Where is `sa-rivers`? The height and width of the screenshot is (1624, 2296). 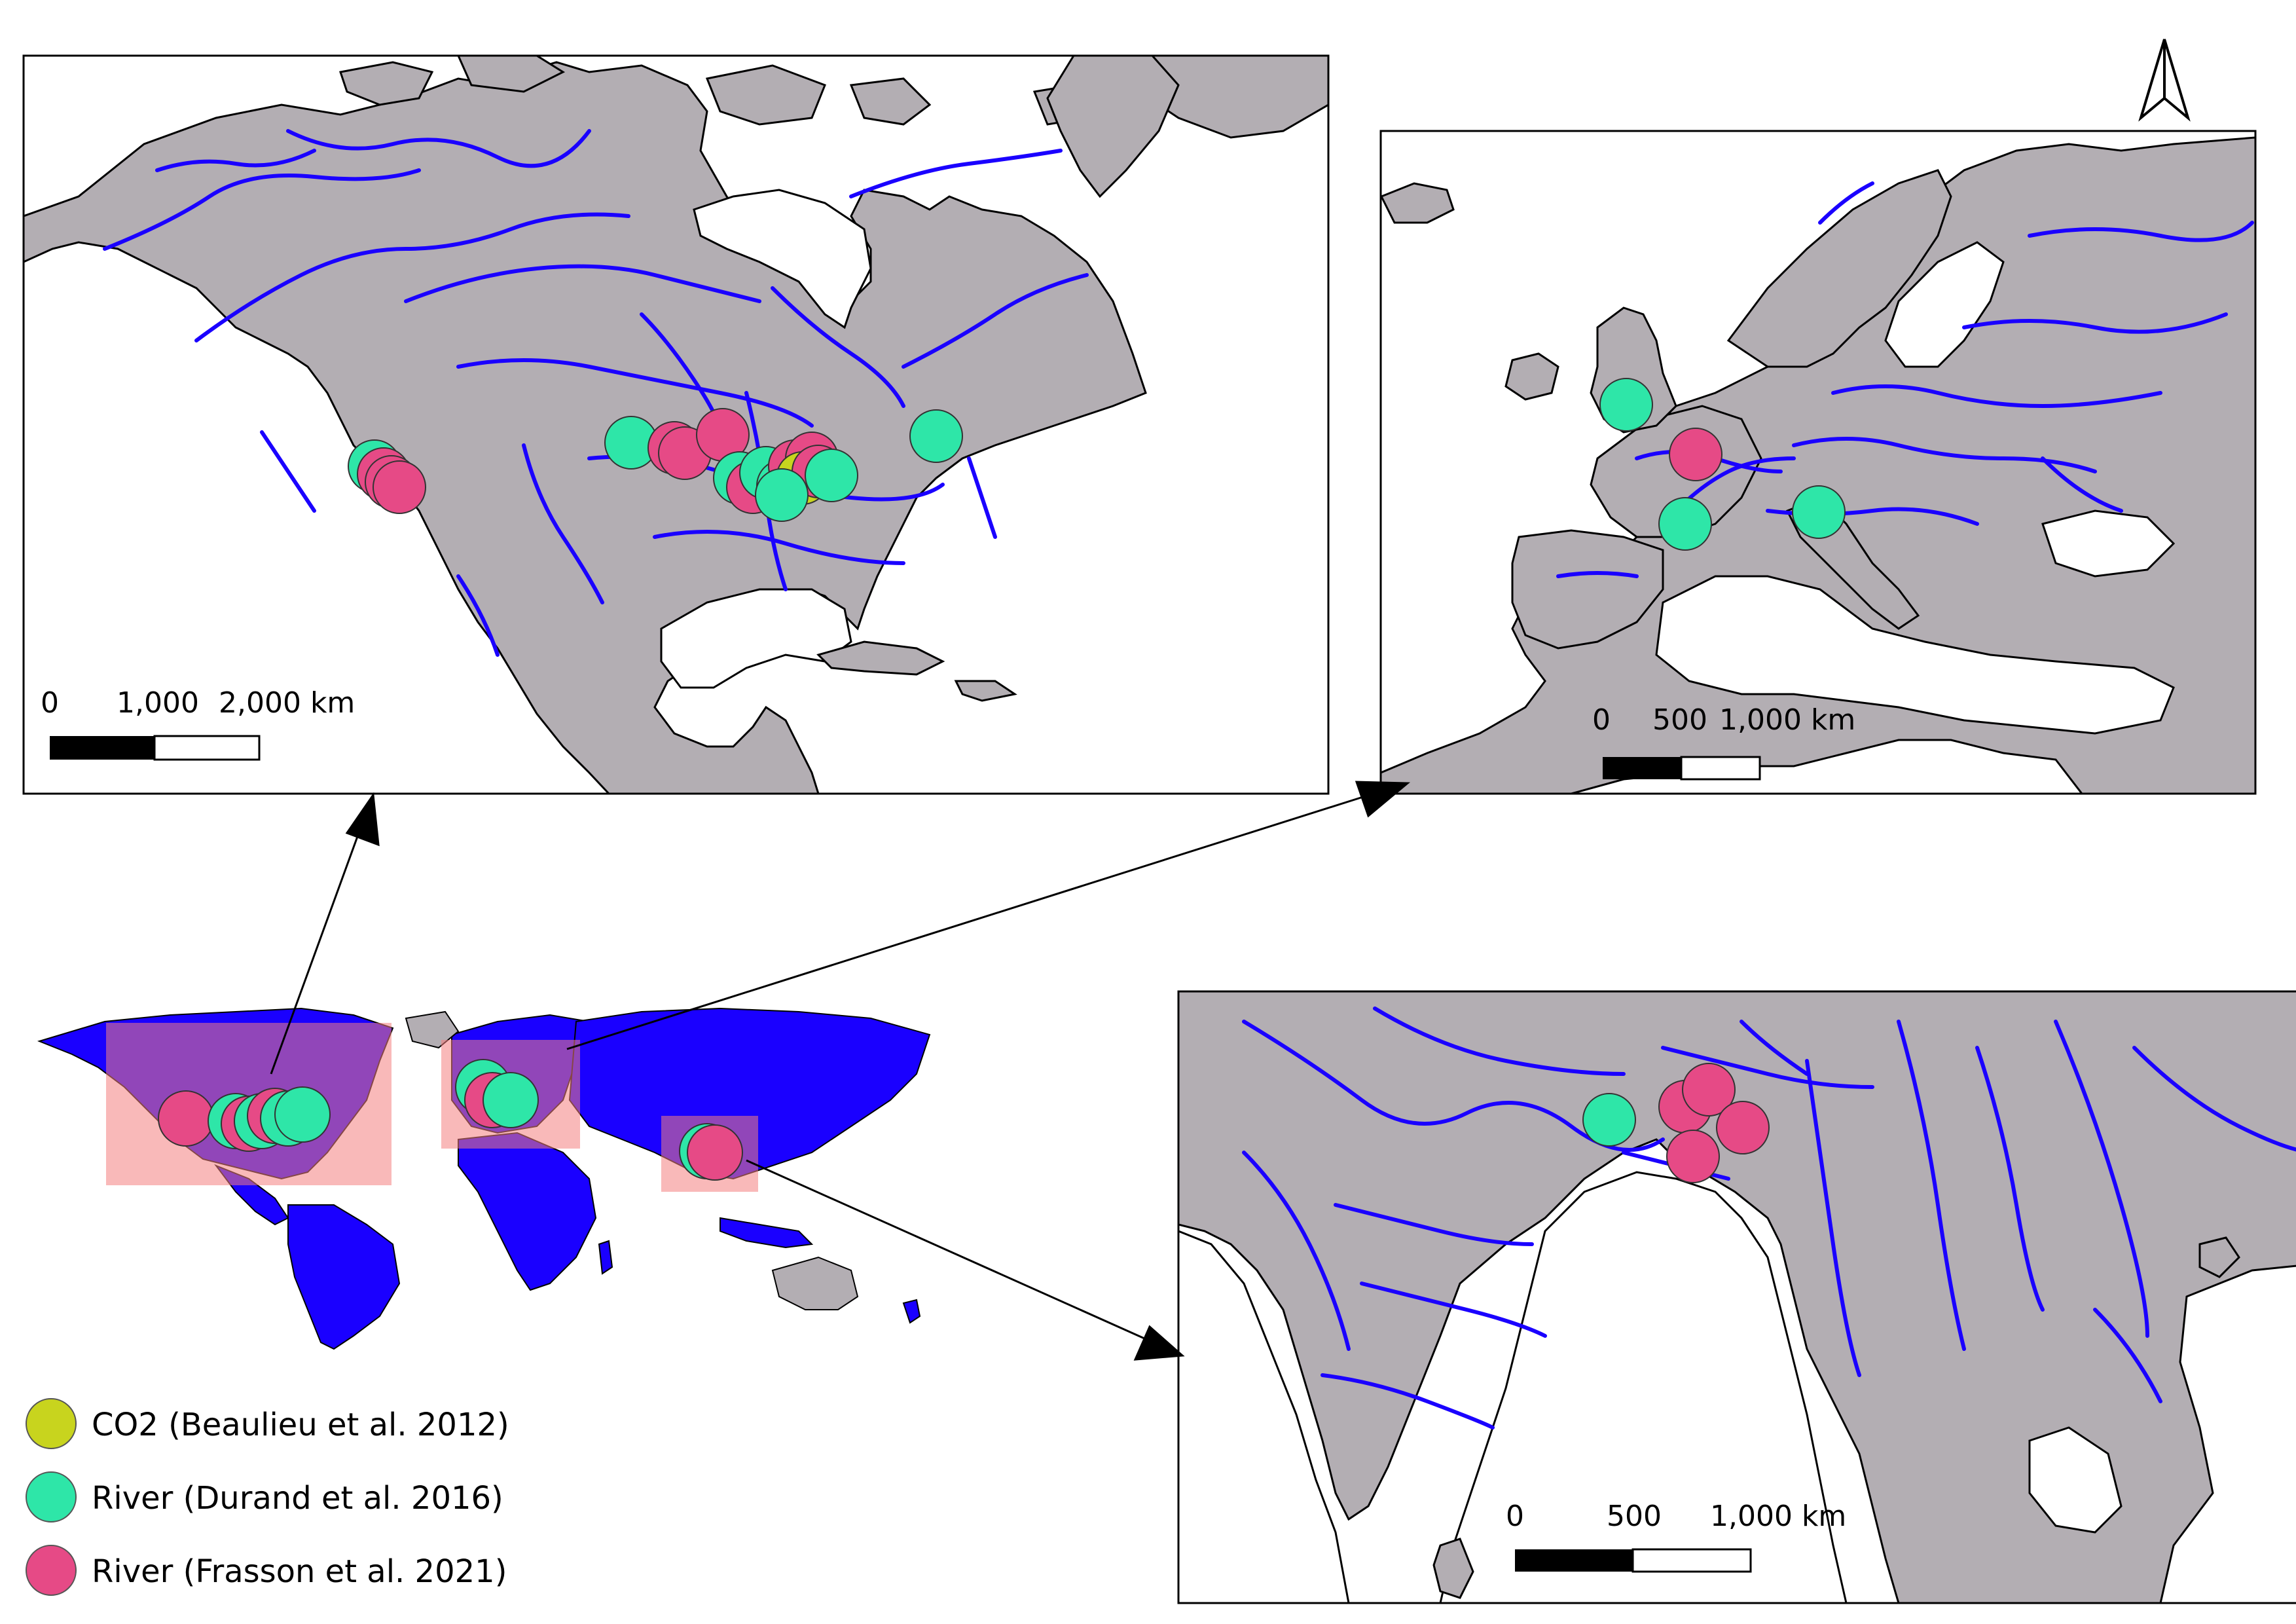 sa-rivers is located at coordinates (1769, 1218).